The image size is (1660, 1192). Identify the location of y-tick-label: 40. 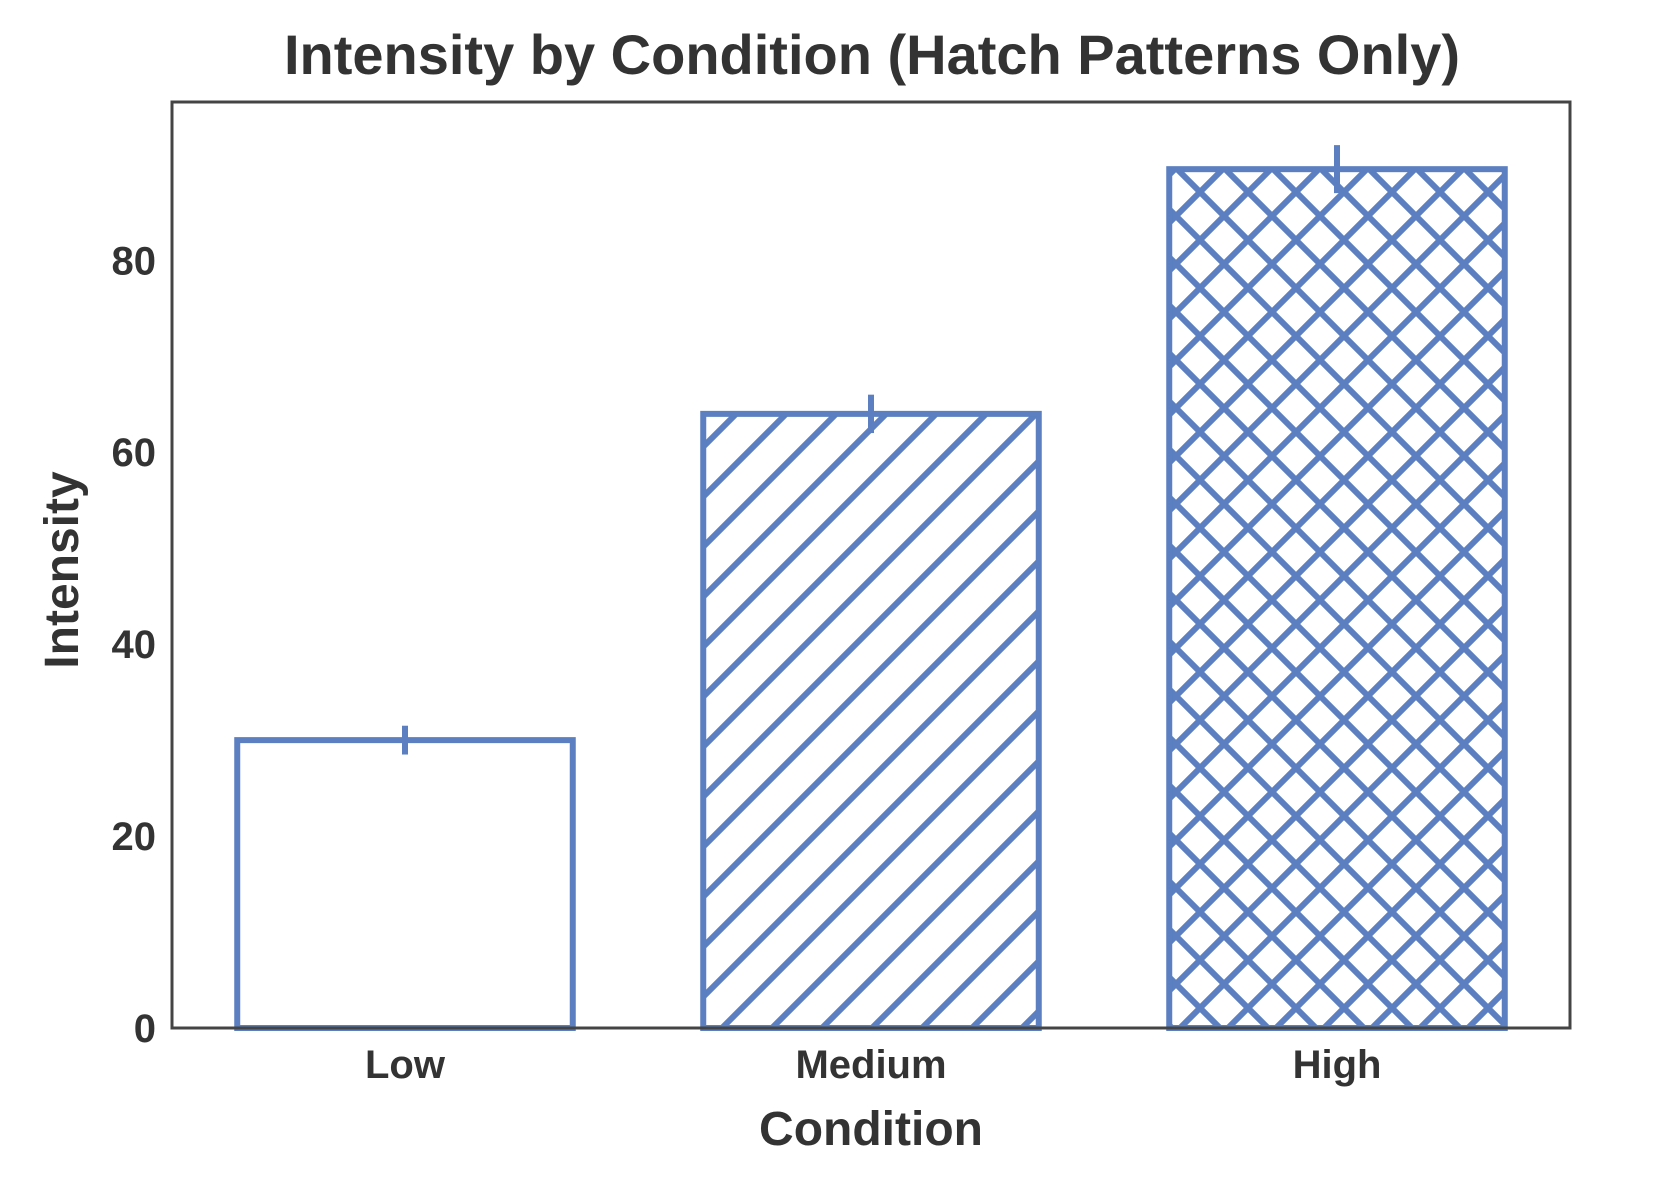
(134, 645).